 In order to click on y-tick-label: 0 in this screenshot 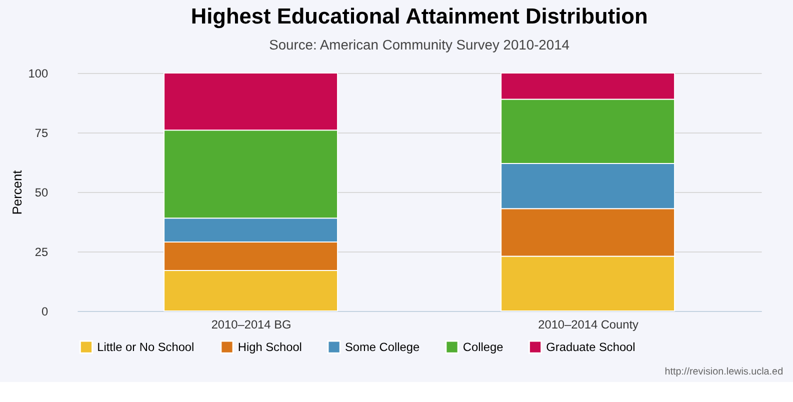, I will do `click(44, 311)`.